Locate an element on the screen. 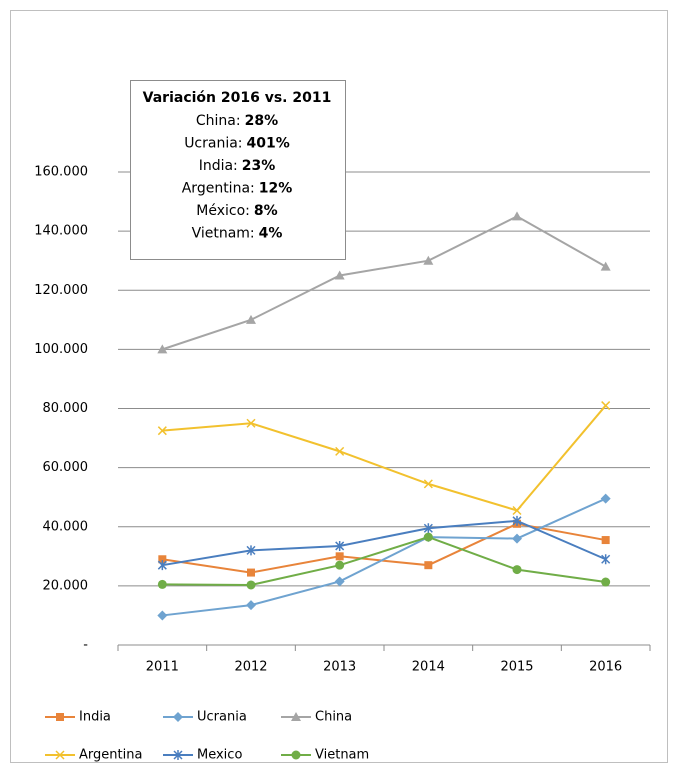  legend-label: Mexico is located at coordinates (219, 755).